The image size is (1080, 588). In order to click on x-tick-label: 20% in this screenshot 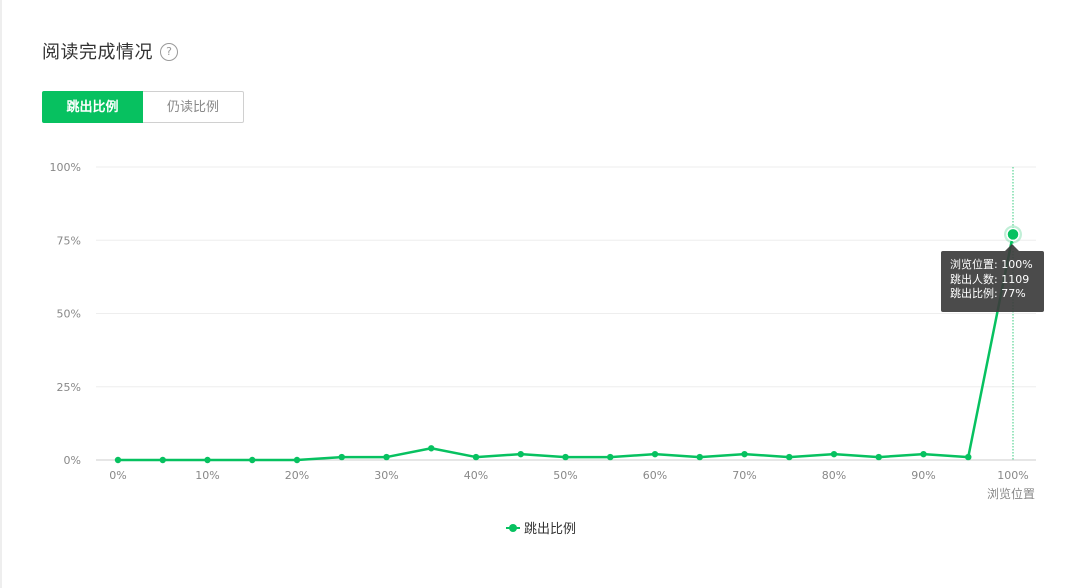, I will do `click(297, 475)`.